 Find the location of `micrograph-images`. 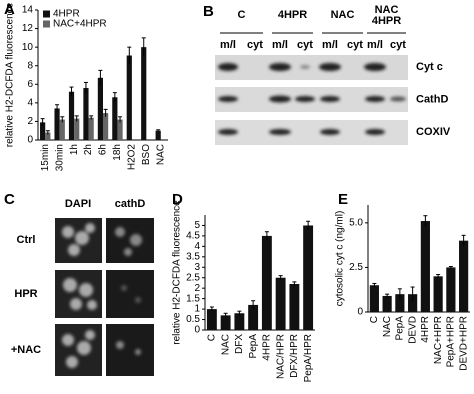

micrograph-images is located at coordinates (104, 297).